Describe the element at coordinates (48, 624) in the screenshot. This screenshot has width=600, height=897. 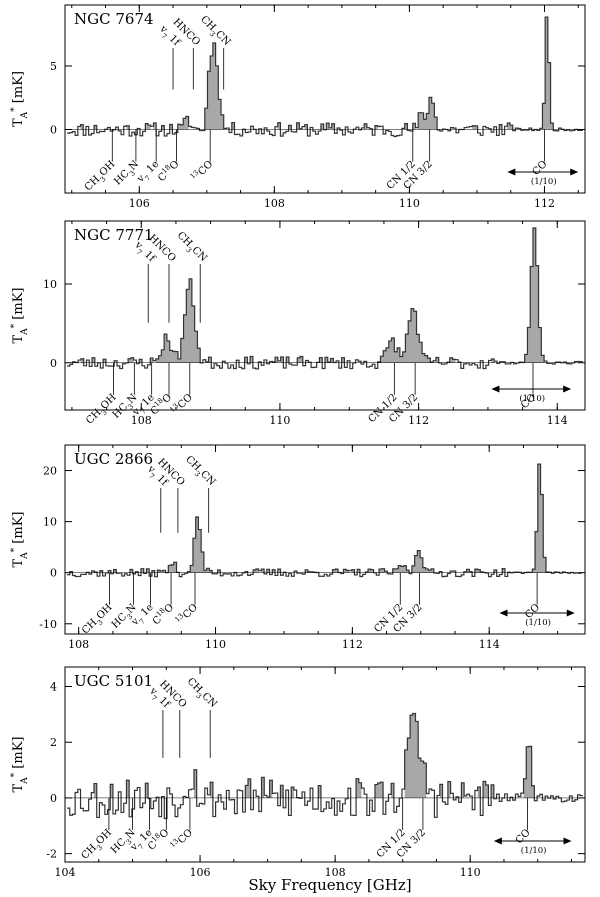
I see `y-tick-label: -10` at that location.